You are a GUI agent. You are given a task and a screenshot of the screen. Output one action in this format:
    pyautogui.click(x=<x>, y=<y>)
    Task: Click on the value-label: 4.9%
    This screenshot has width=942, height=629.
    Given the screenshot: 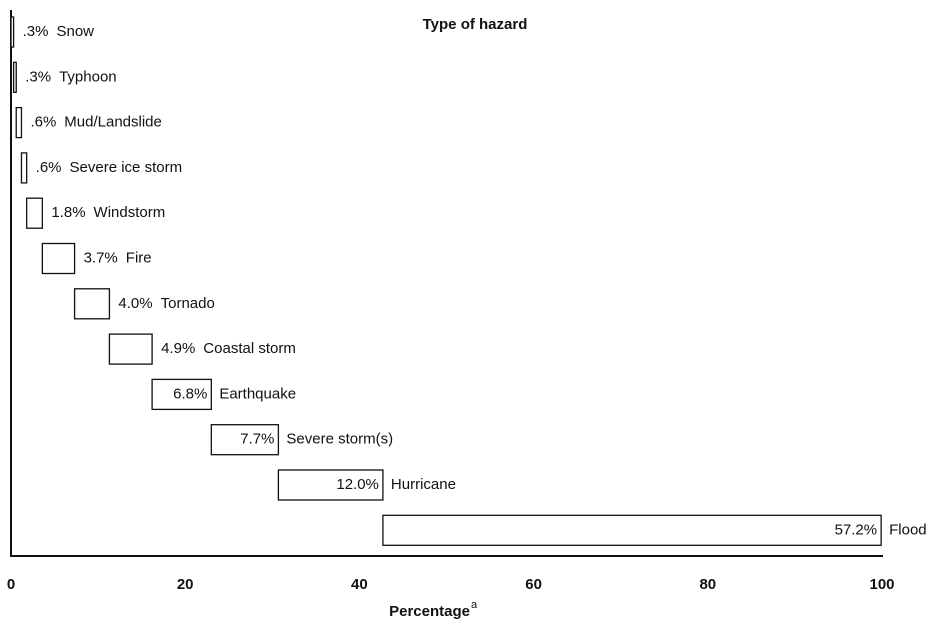 What is the action you would take?
    pyautogui.click(x=178, y=348)
    